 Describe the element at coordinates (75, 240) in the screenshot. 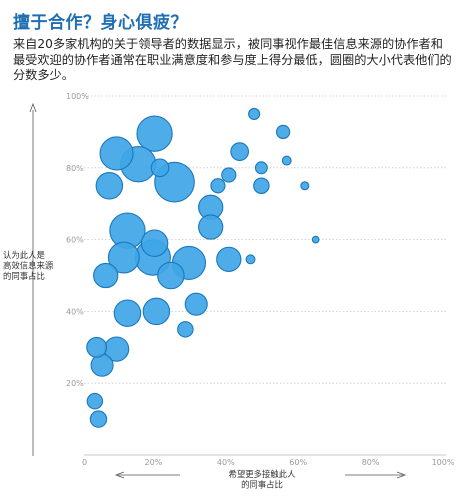

I see `y-tick-label: 60%` at that location.